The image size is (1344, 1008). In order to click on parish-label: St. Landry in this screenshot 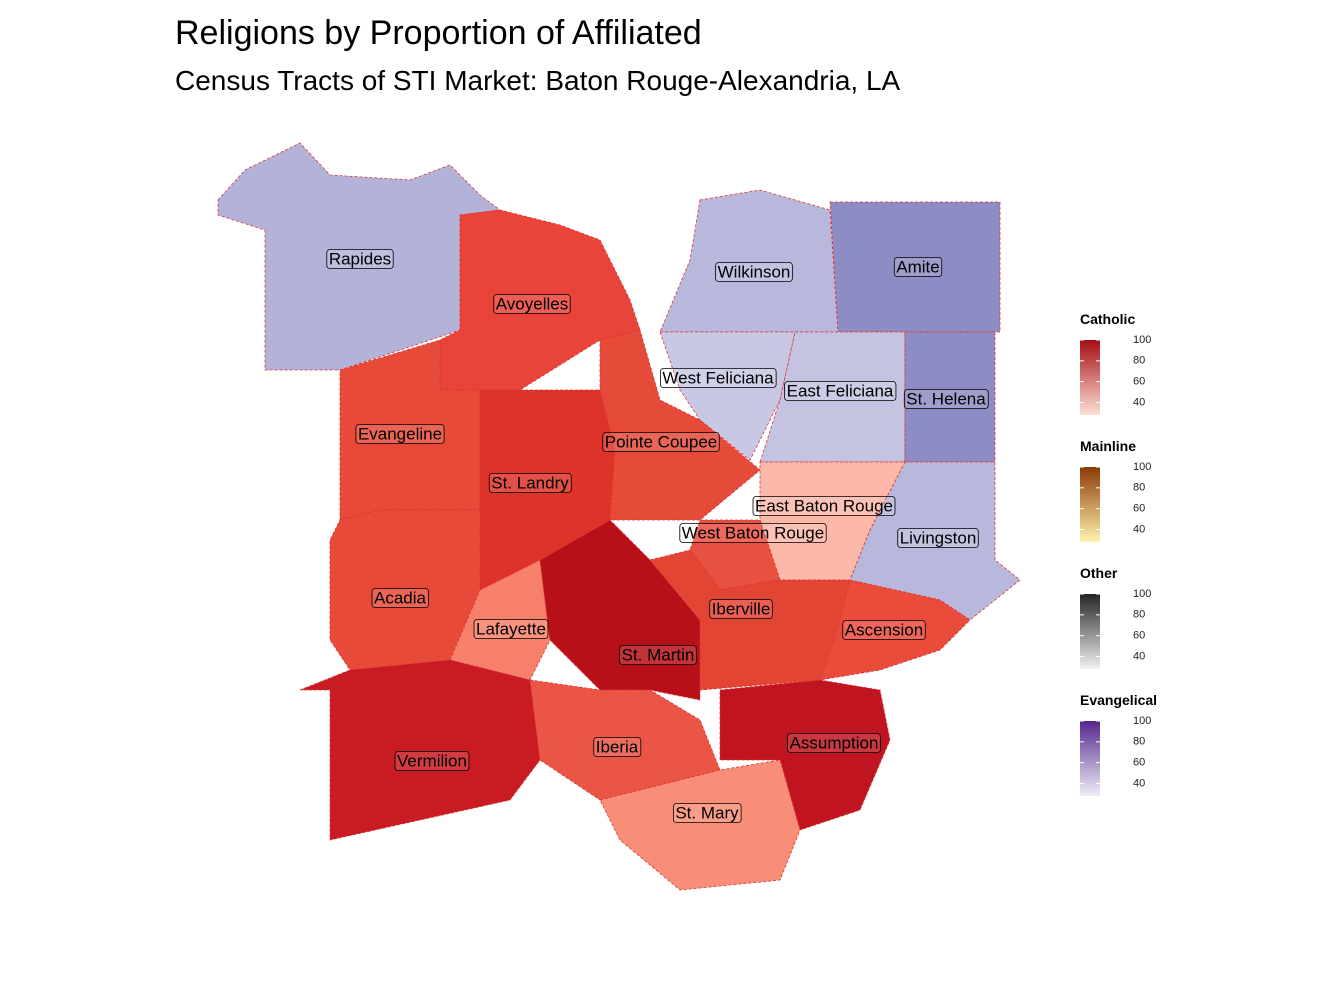, I will do `click(530, 482)`.